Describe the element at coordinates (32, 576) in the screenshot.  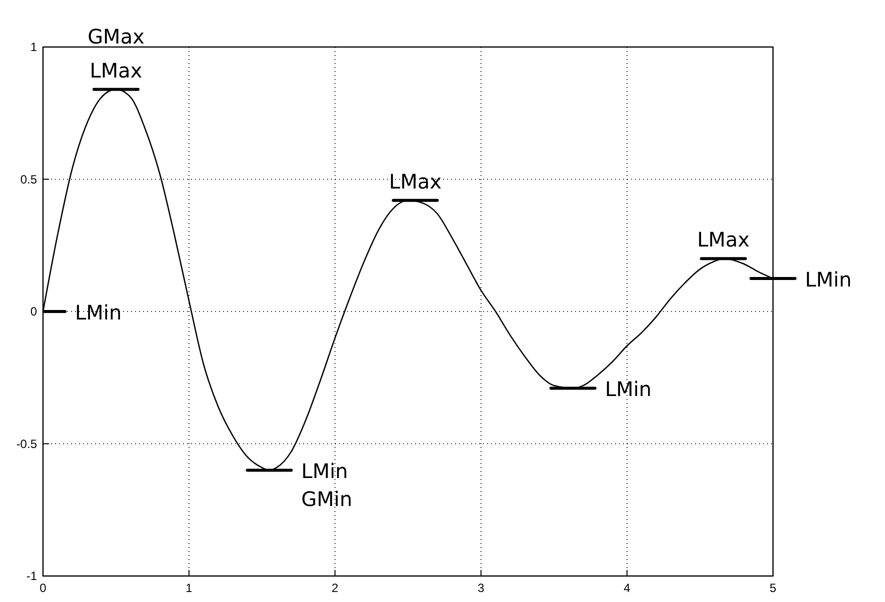
I see `y-tick-label: -1` at that location.